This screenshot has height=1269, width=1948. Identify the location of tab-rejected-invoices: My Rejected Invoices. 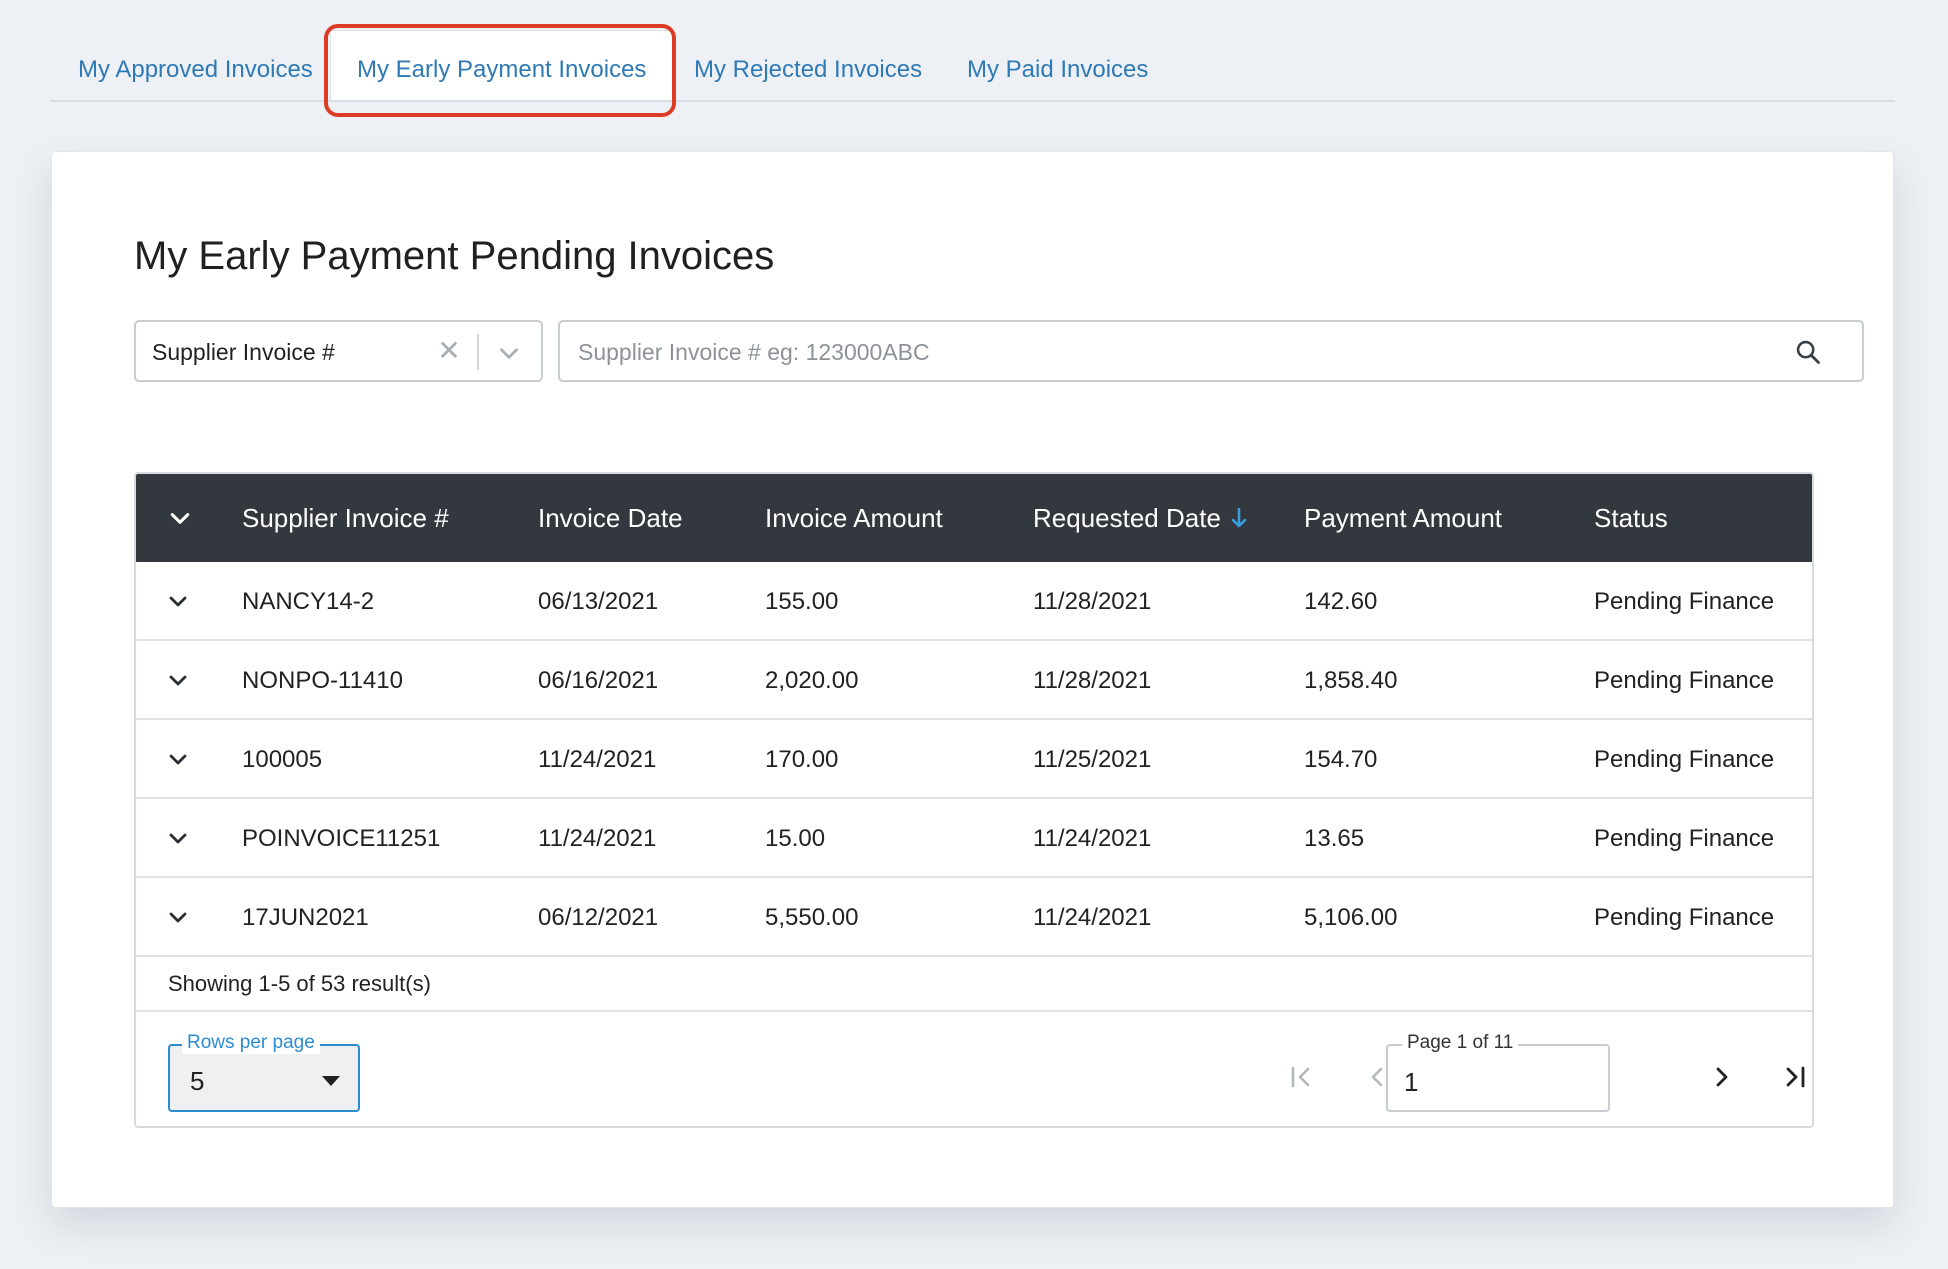
(808, 69).